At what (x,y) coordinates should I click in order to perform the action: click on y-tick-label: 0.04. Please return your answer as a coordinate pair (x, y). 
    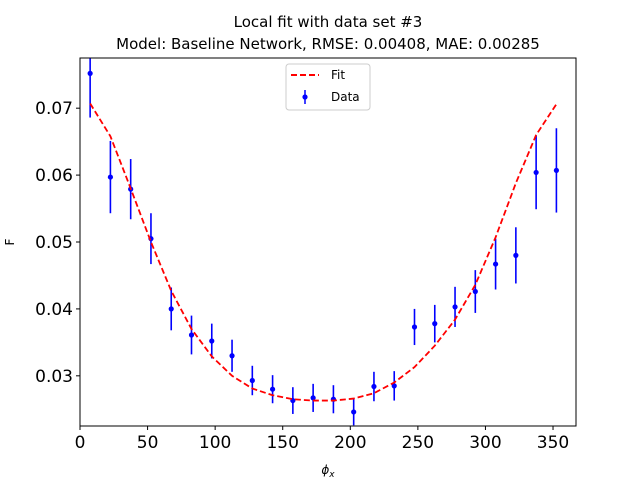
    Looking at the image, I should click on (54, 310).